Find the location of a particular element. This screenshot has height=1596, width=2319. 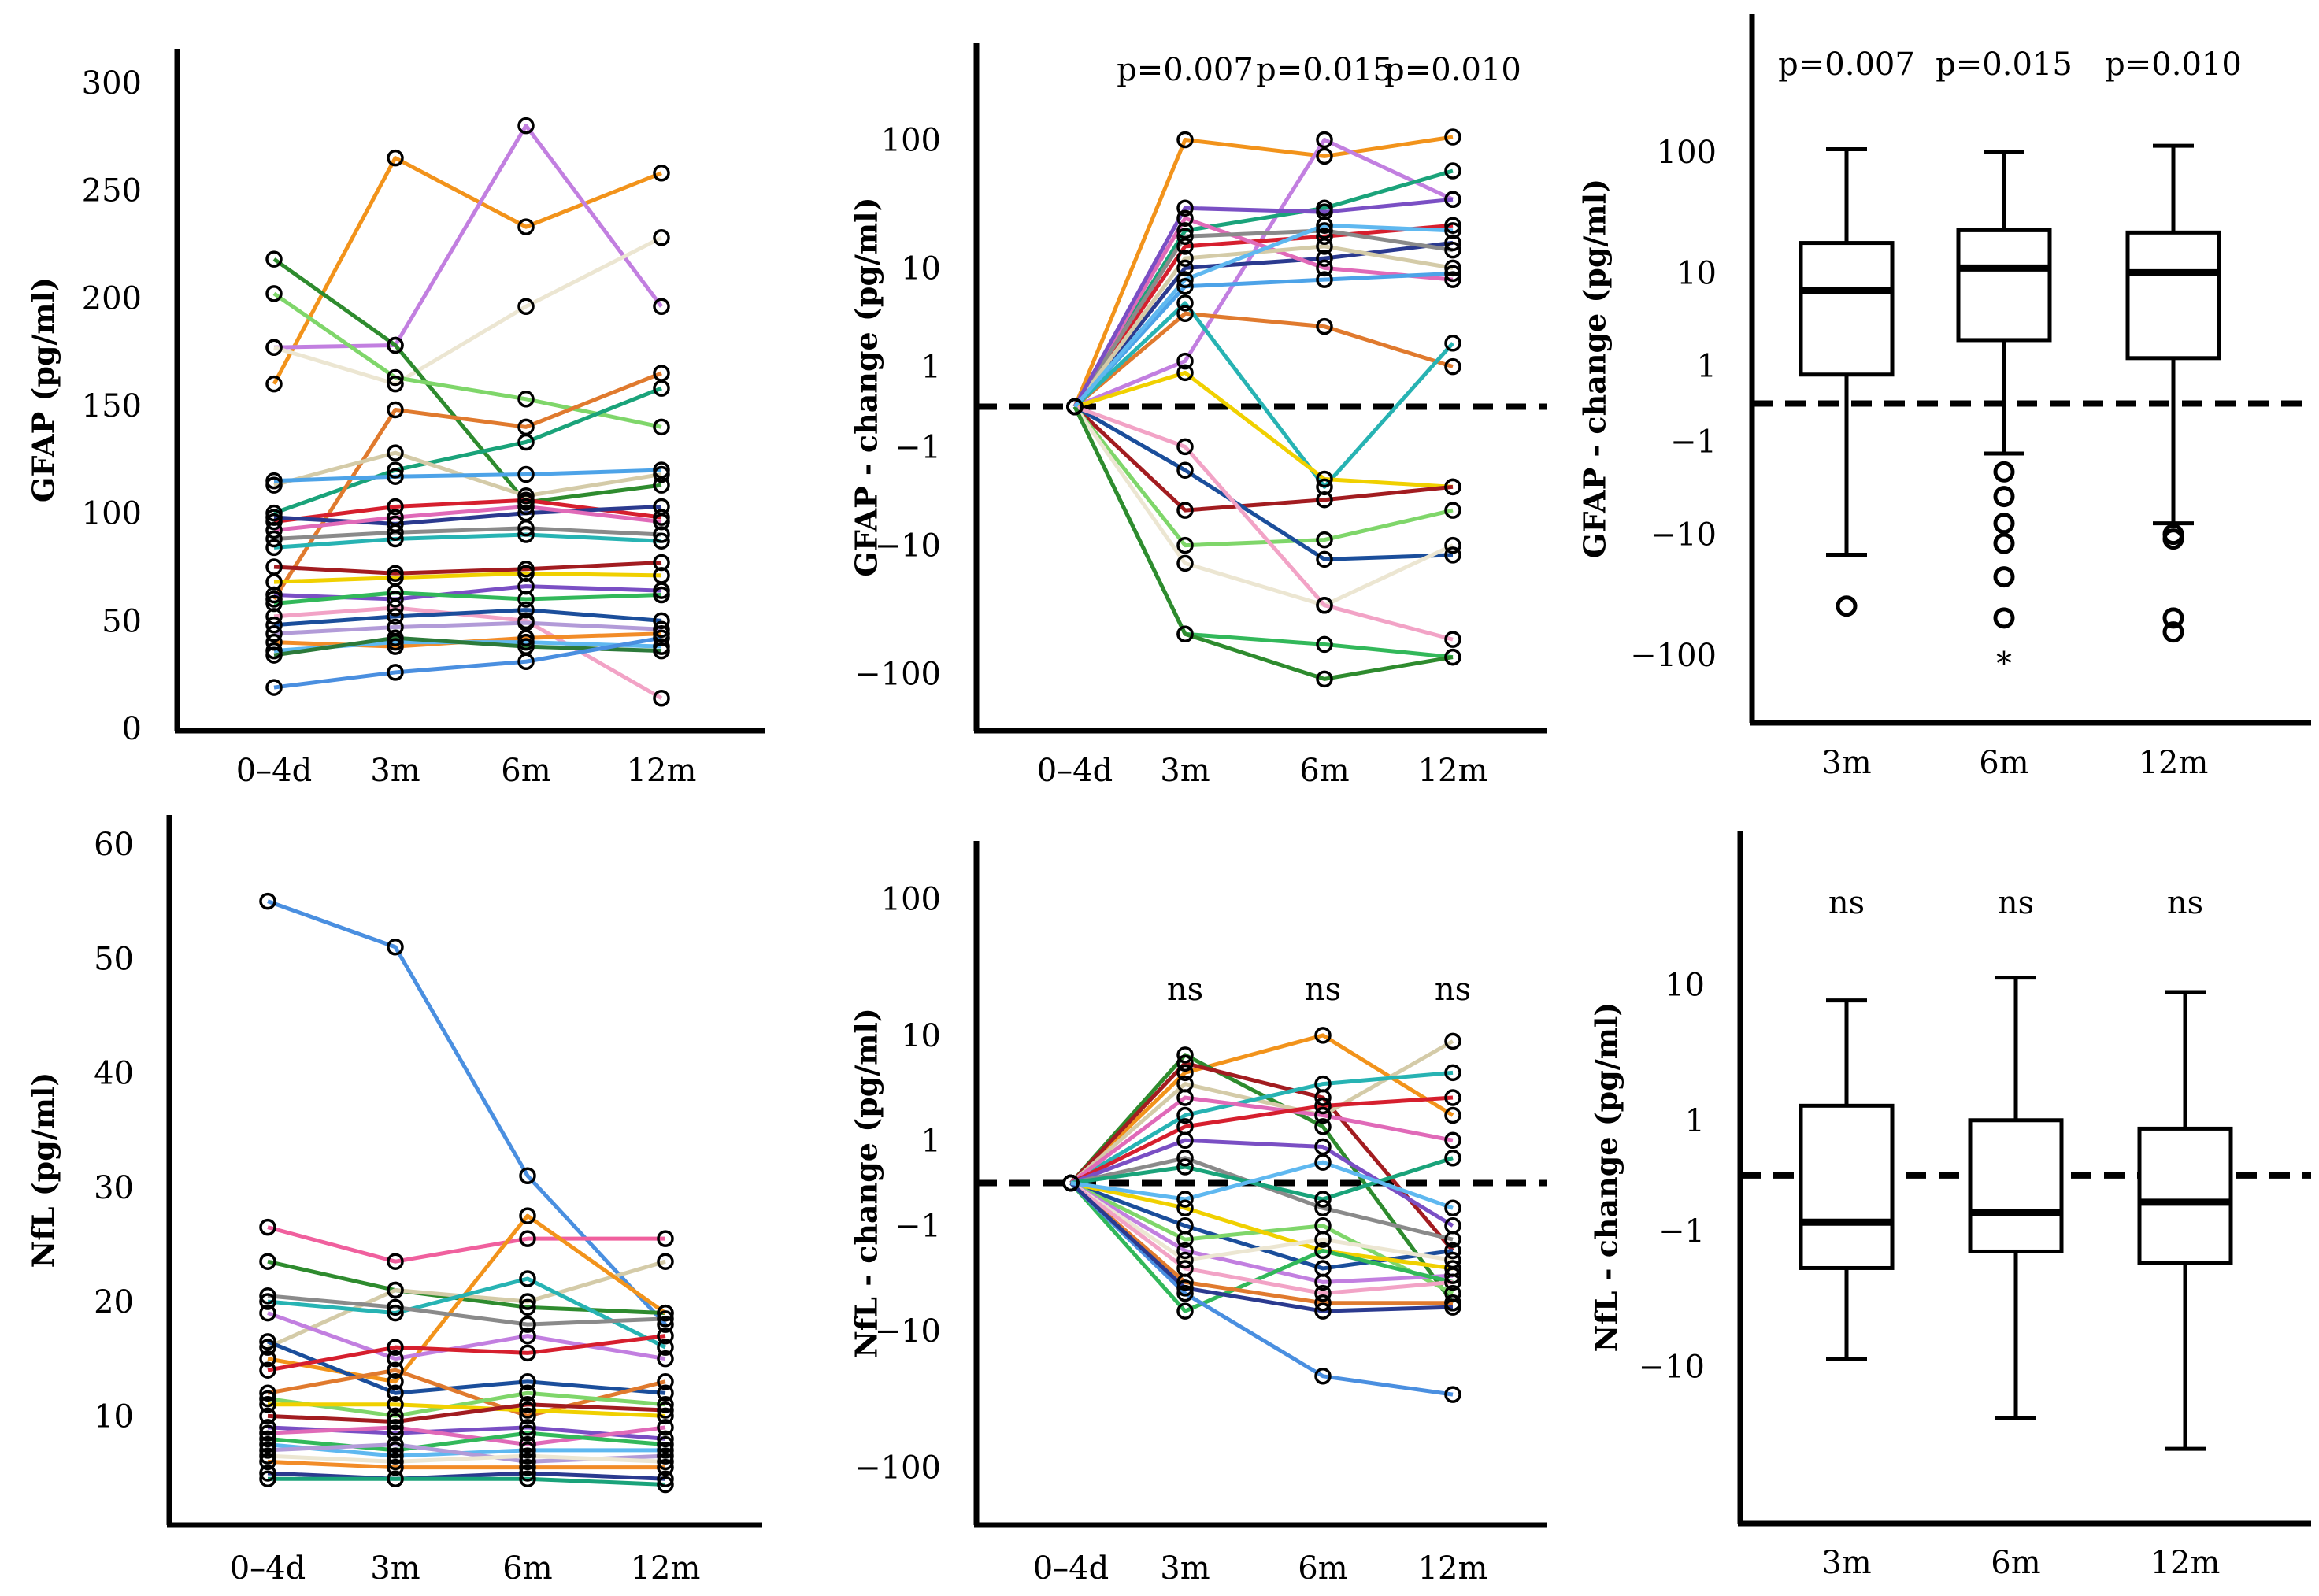

y-tick-label: 250 is located at coordinates (112, 191).